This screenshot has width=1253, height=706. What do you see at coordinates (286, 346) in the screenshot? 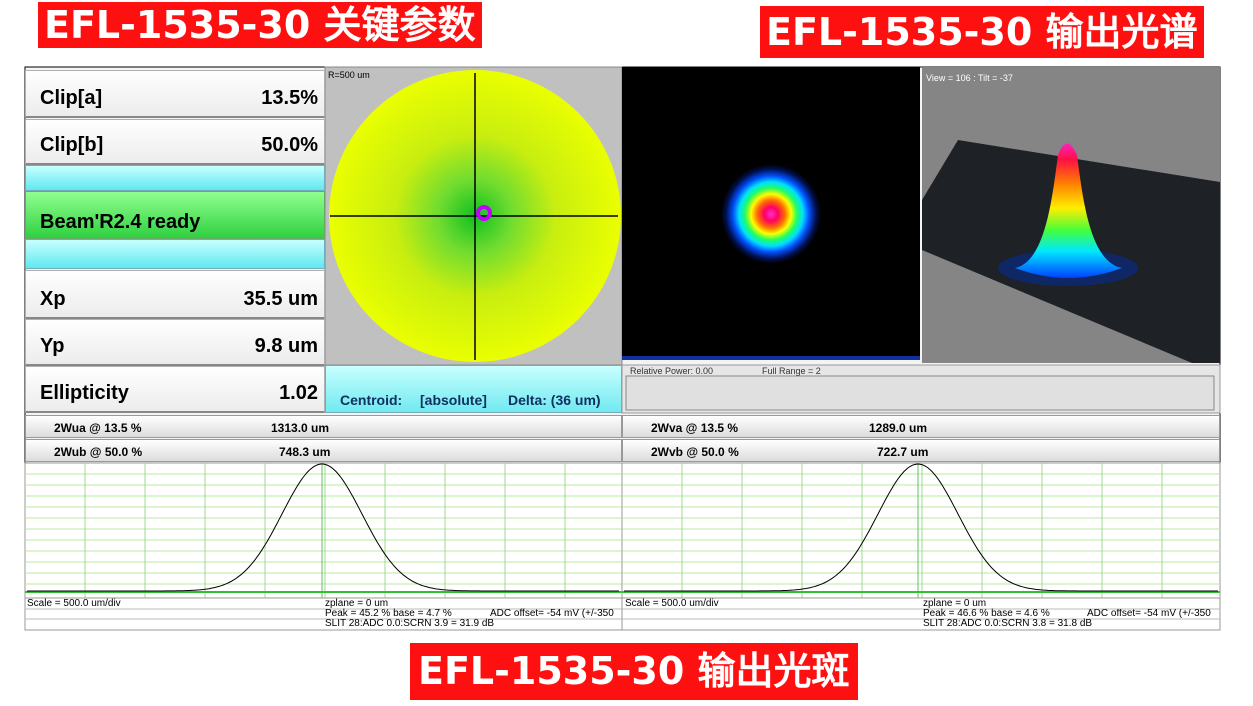
I see `param-value: 9.8 um` at bounding box center [286, 346].